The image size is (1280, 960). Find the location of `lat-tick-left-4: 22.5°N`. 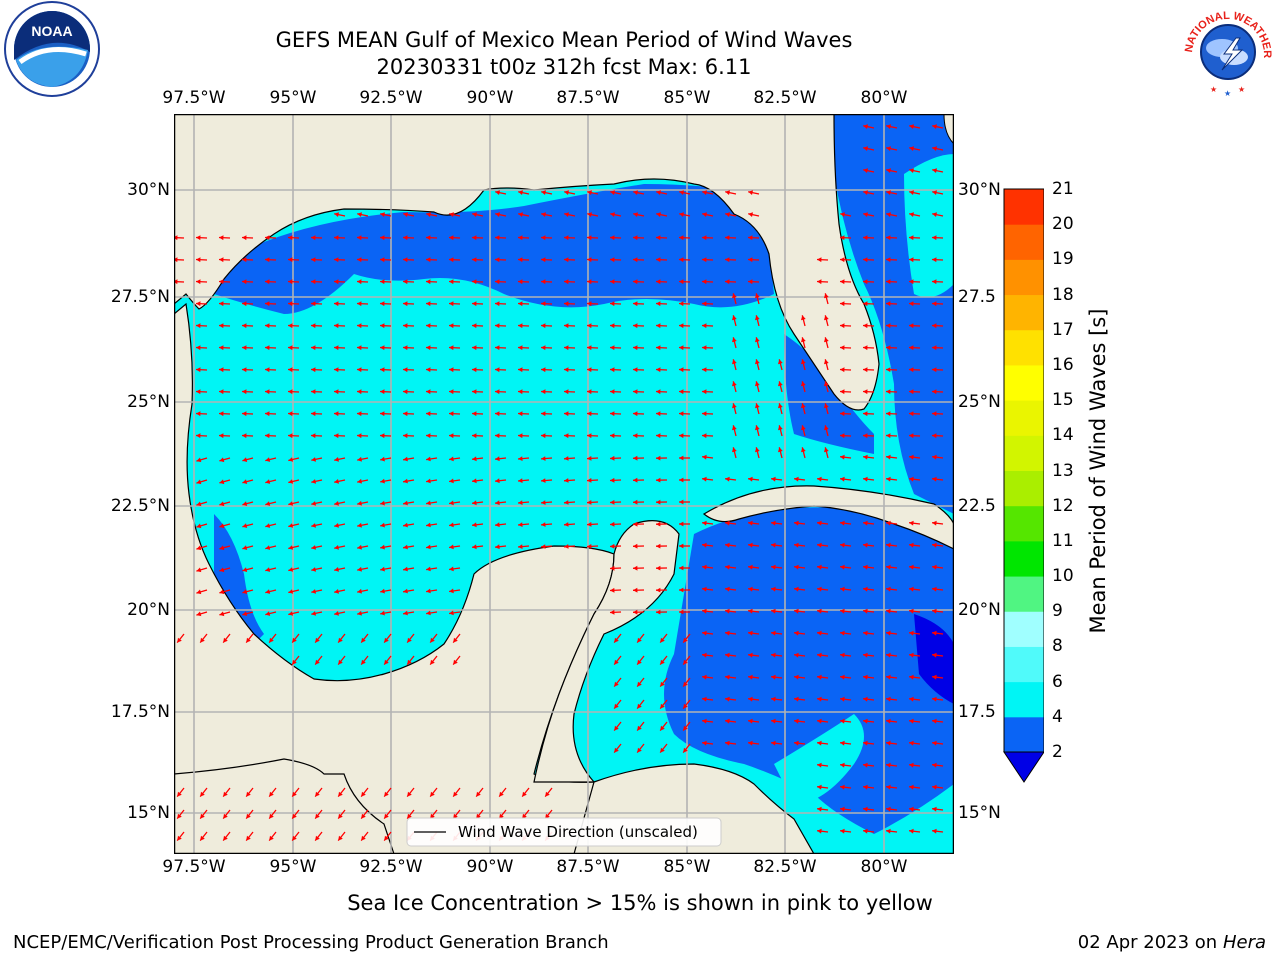

lat-tick-left-4: 22.5°N is located at coordinates (140, 506).